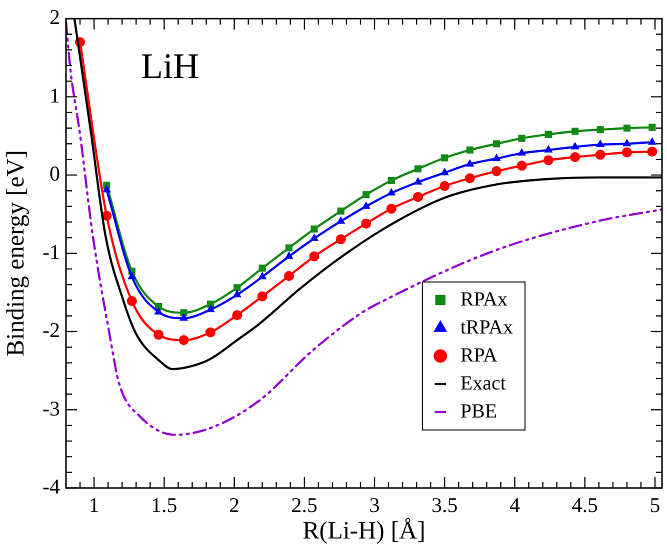 The image size is (667, 549). I want to click on x-tick-label: 1, so click(94, 505).